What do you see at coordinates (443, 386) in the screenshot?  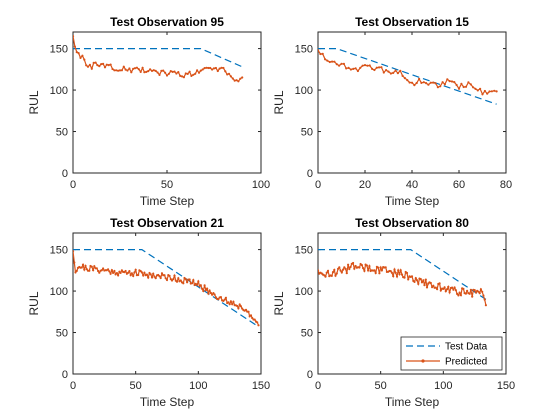 I see `x-tick-label: 100` at bounding box center [443, 386].